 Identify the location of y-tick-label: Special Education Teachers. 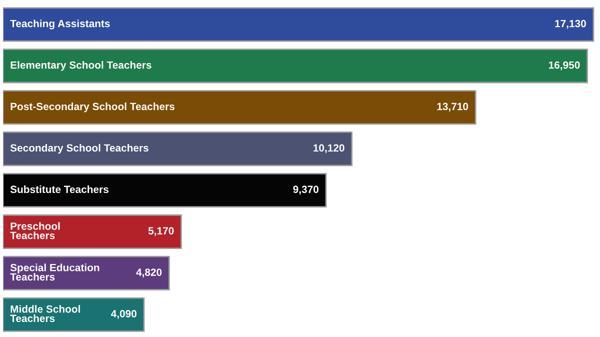
(55, 272).